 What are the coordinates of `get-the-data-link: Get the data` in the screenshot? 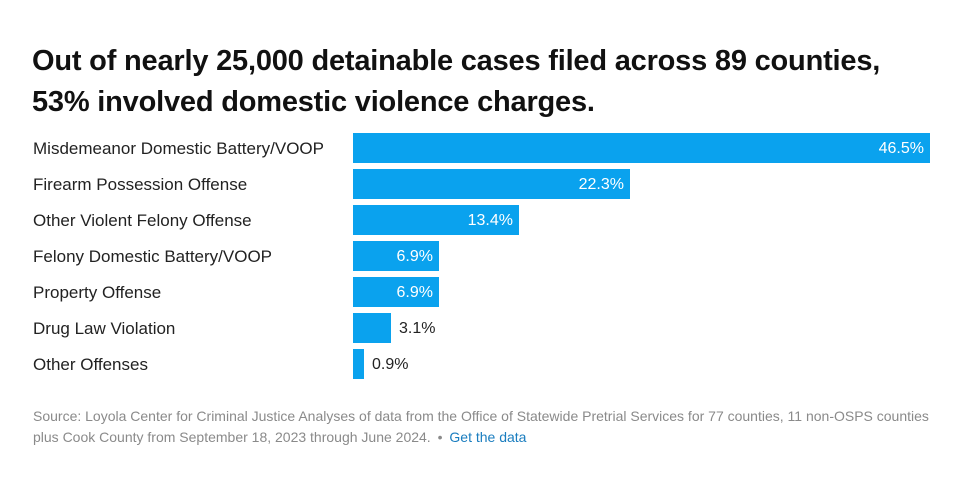 It's located at (488, 437).